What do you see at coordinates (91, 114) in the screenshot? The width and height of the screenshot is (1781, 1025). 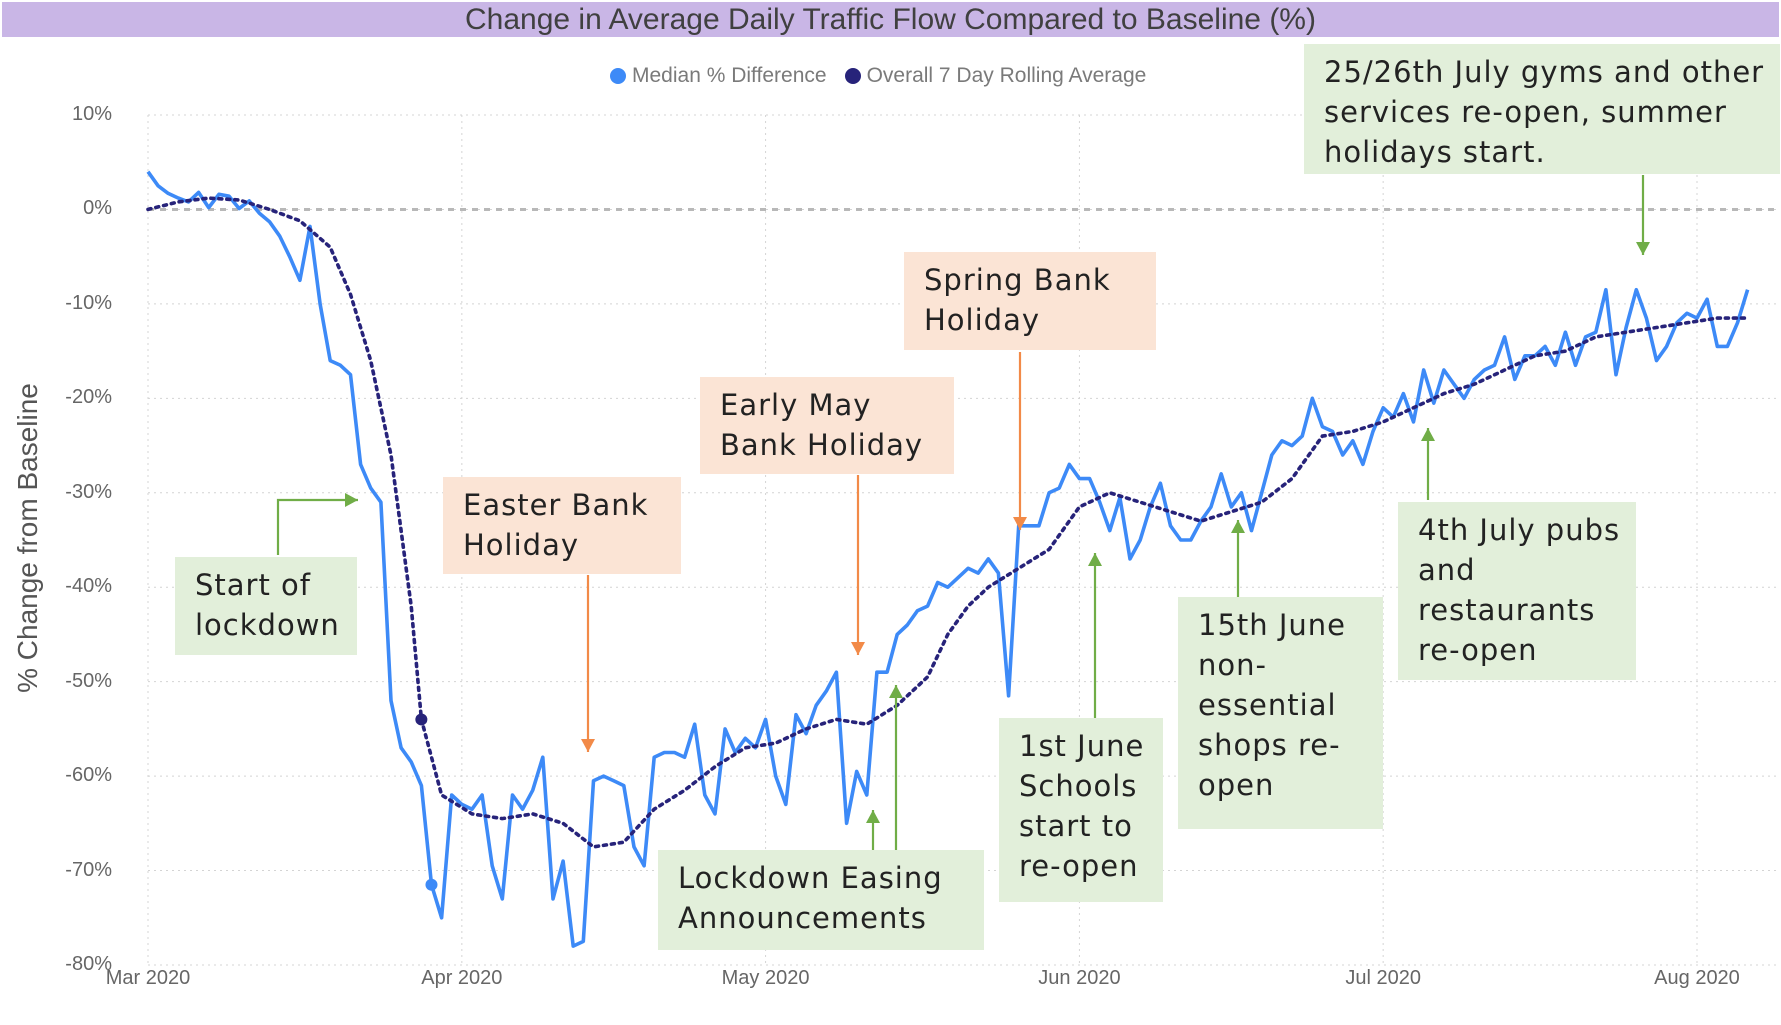 I see `y-tick-label: 10%` at bounding box center [91, 114].